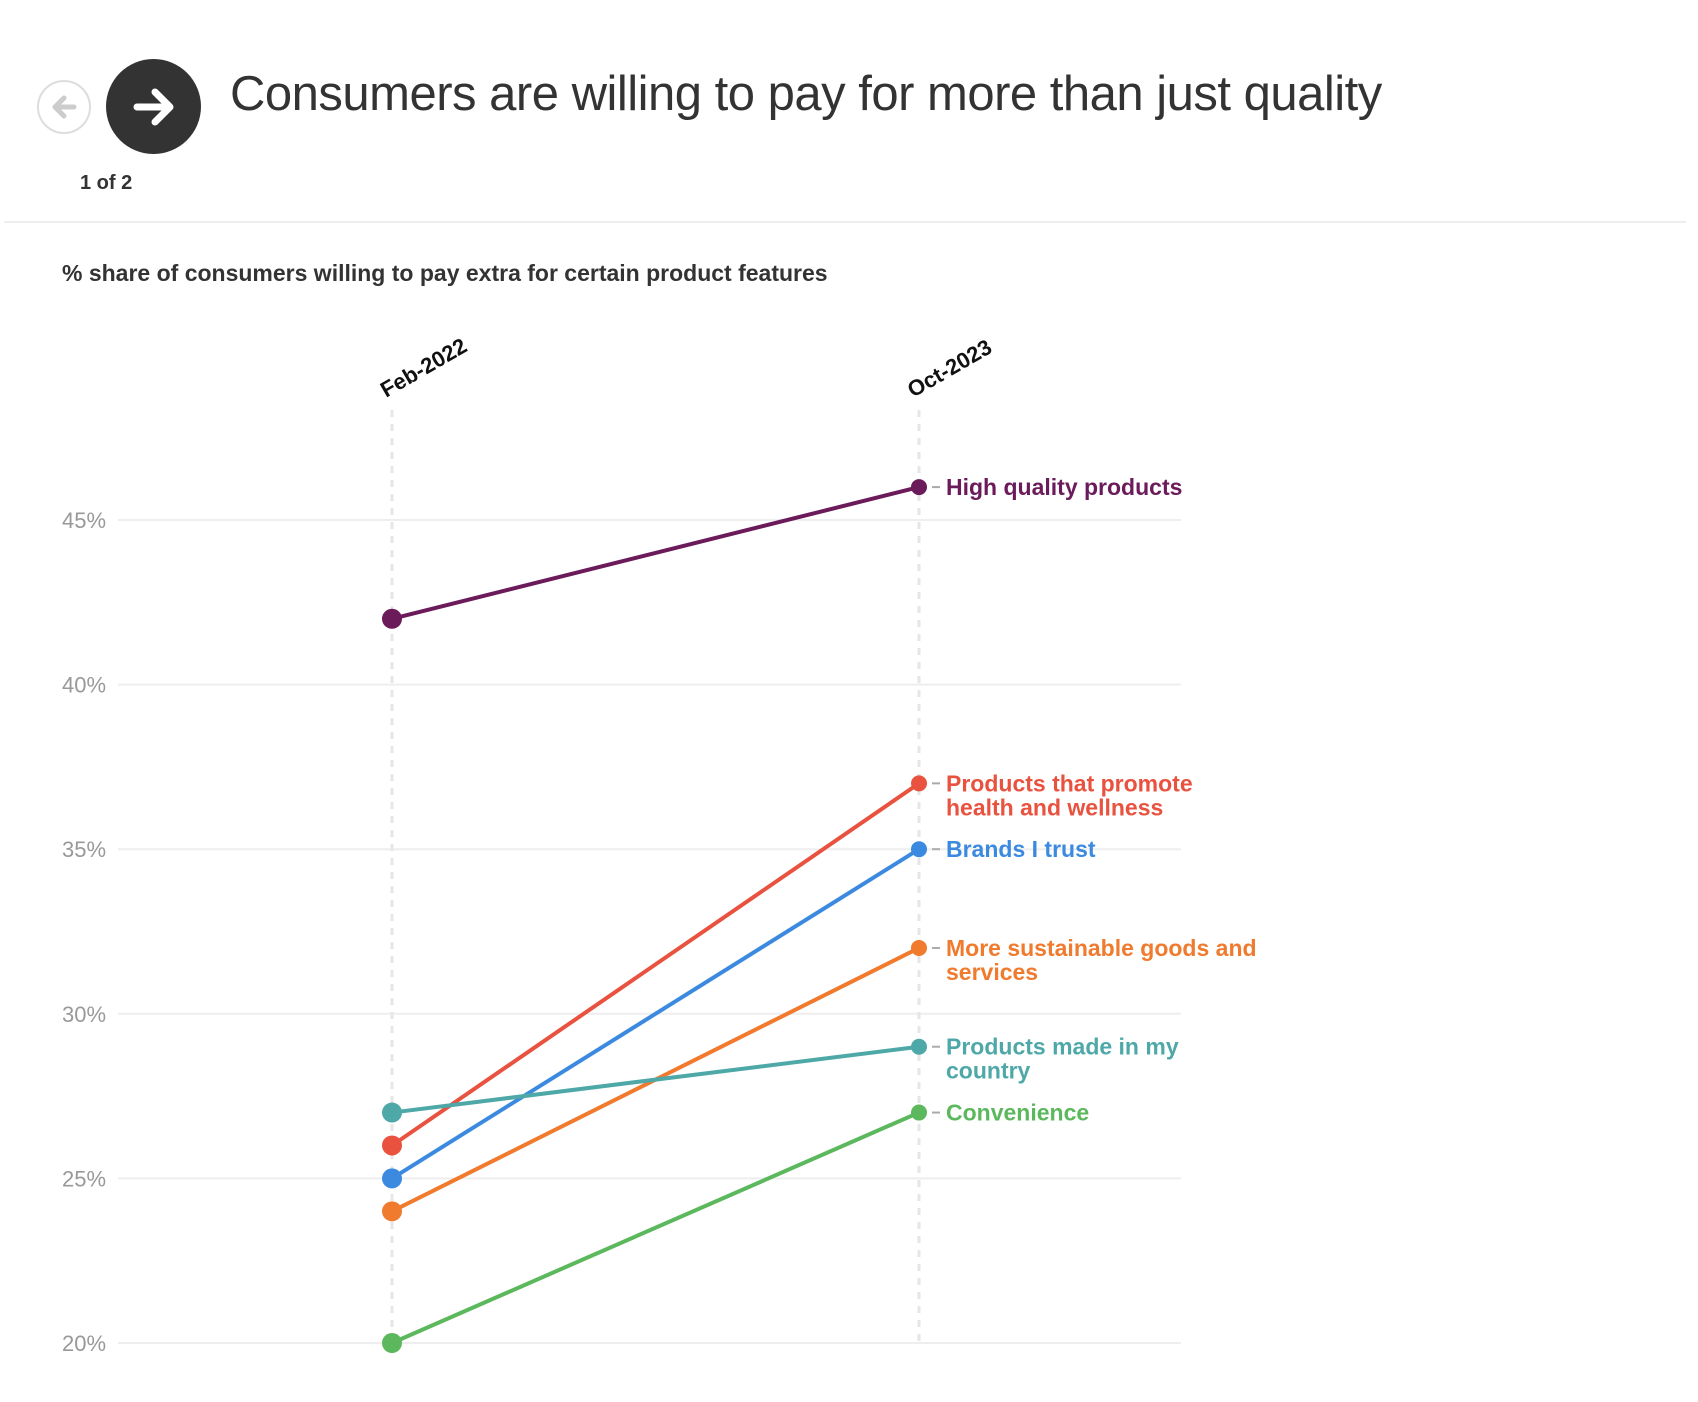 The image size is (1698, 1402). I want to click on arrow-right-icon, so click(153, 106).